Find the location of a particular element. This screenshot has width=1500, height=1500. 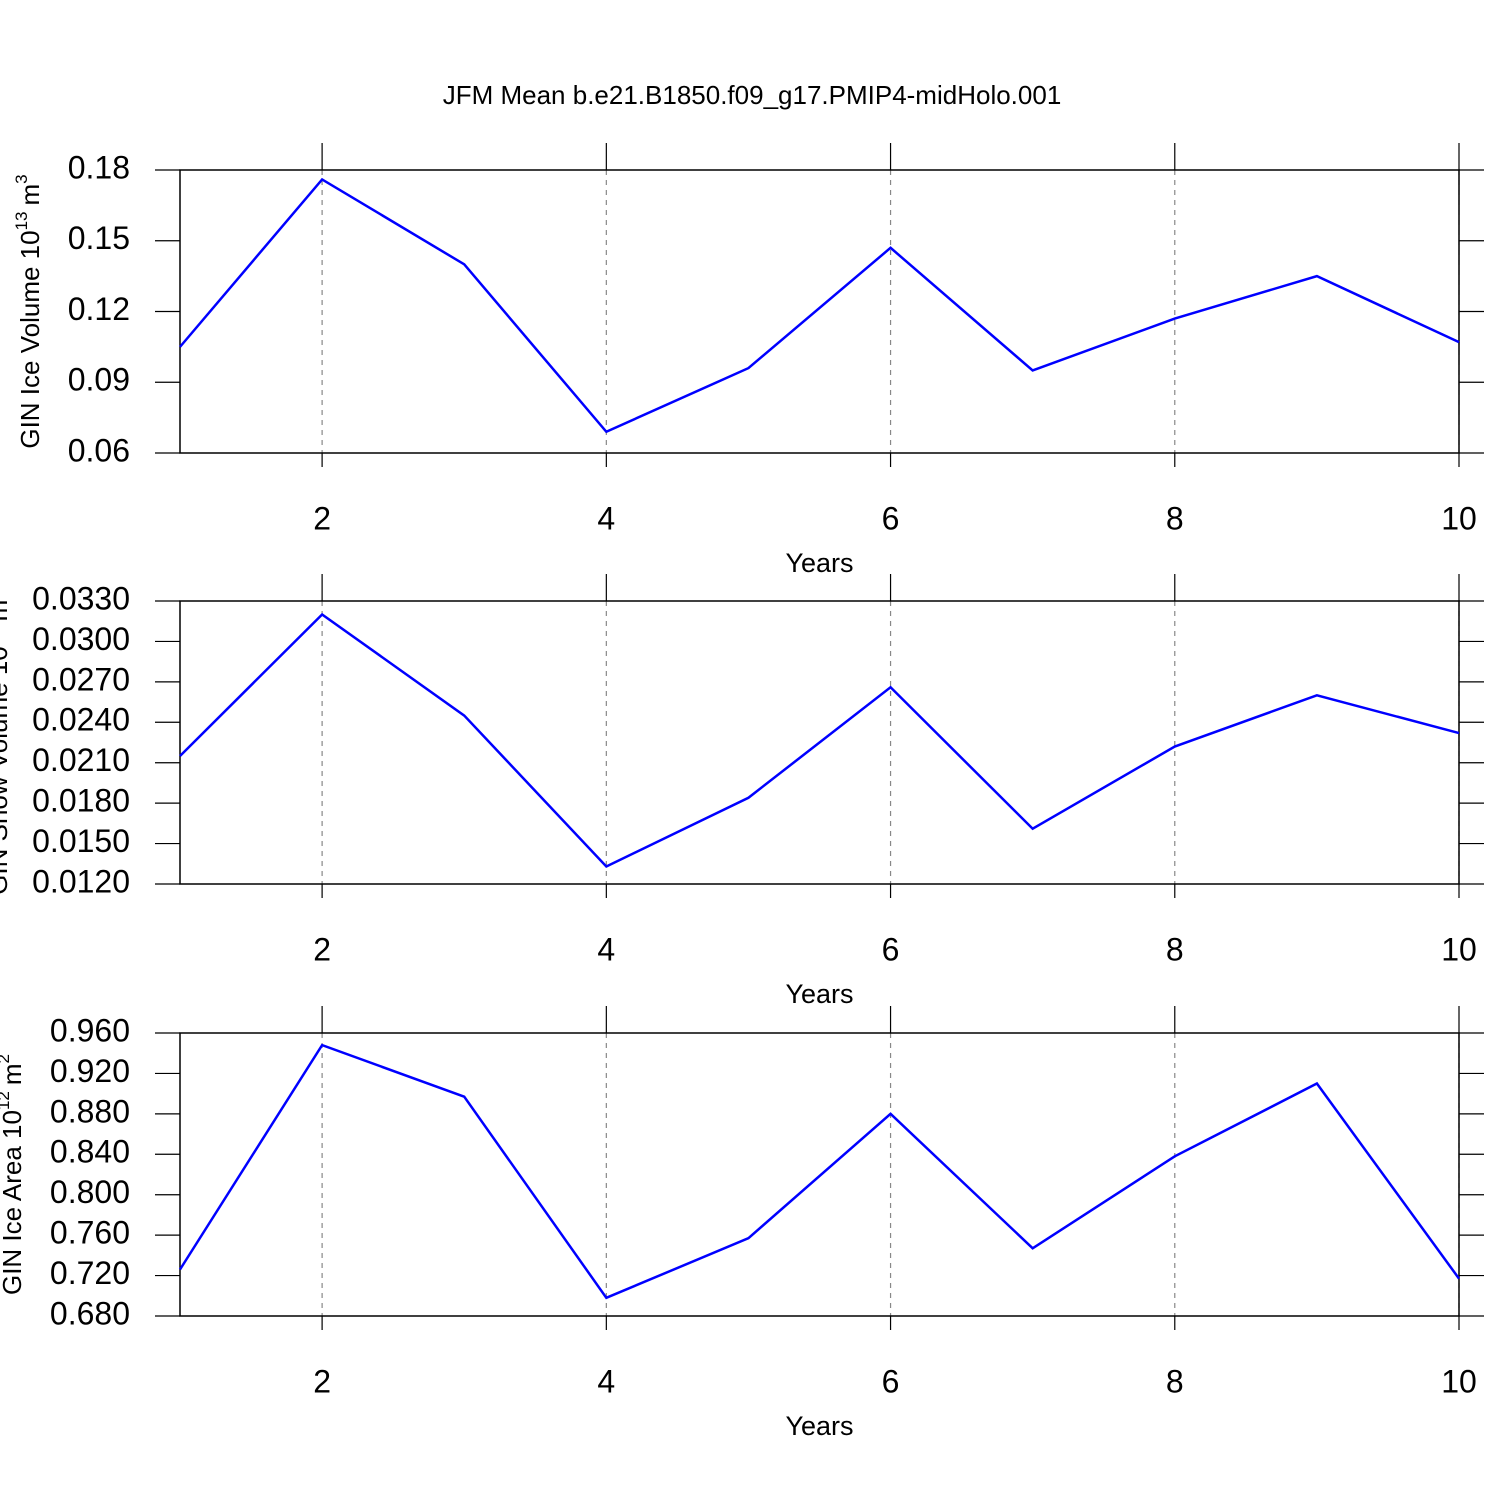

y-tick-label: 0.0180 is located at coordinates (81, 801).